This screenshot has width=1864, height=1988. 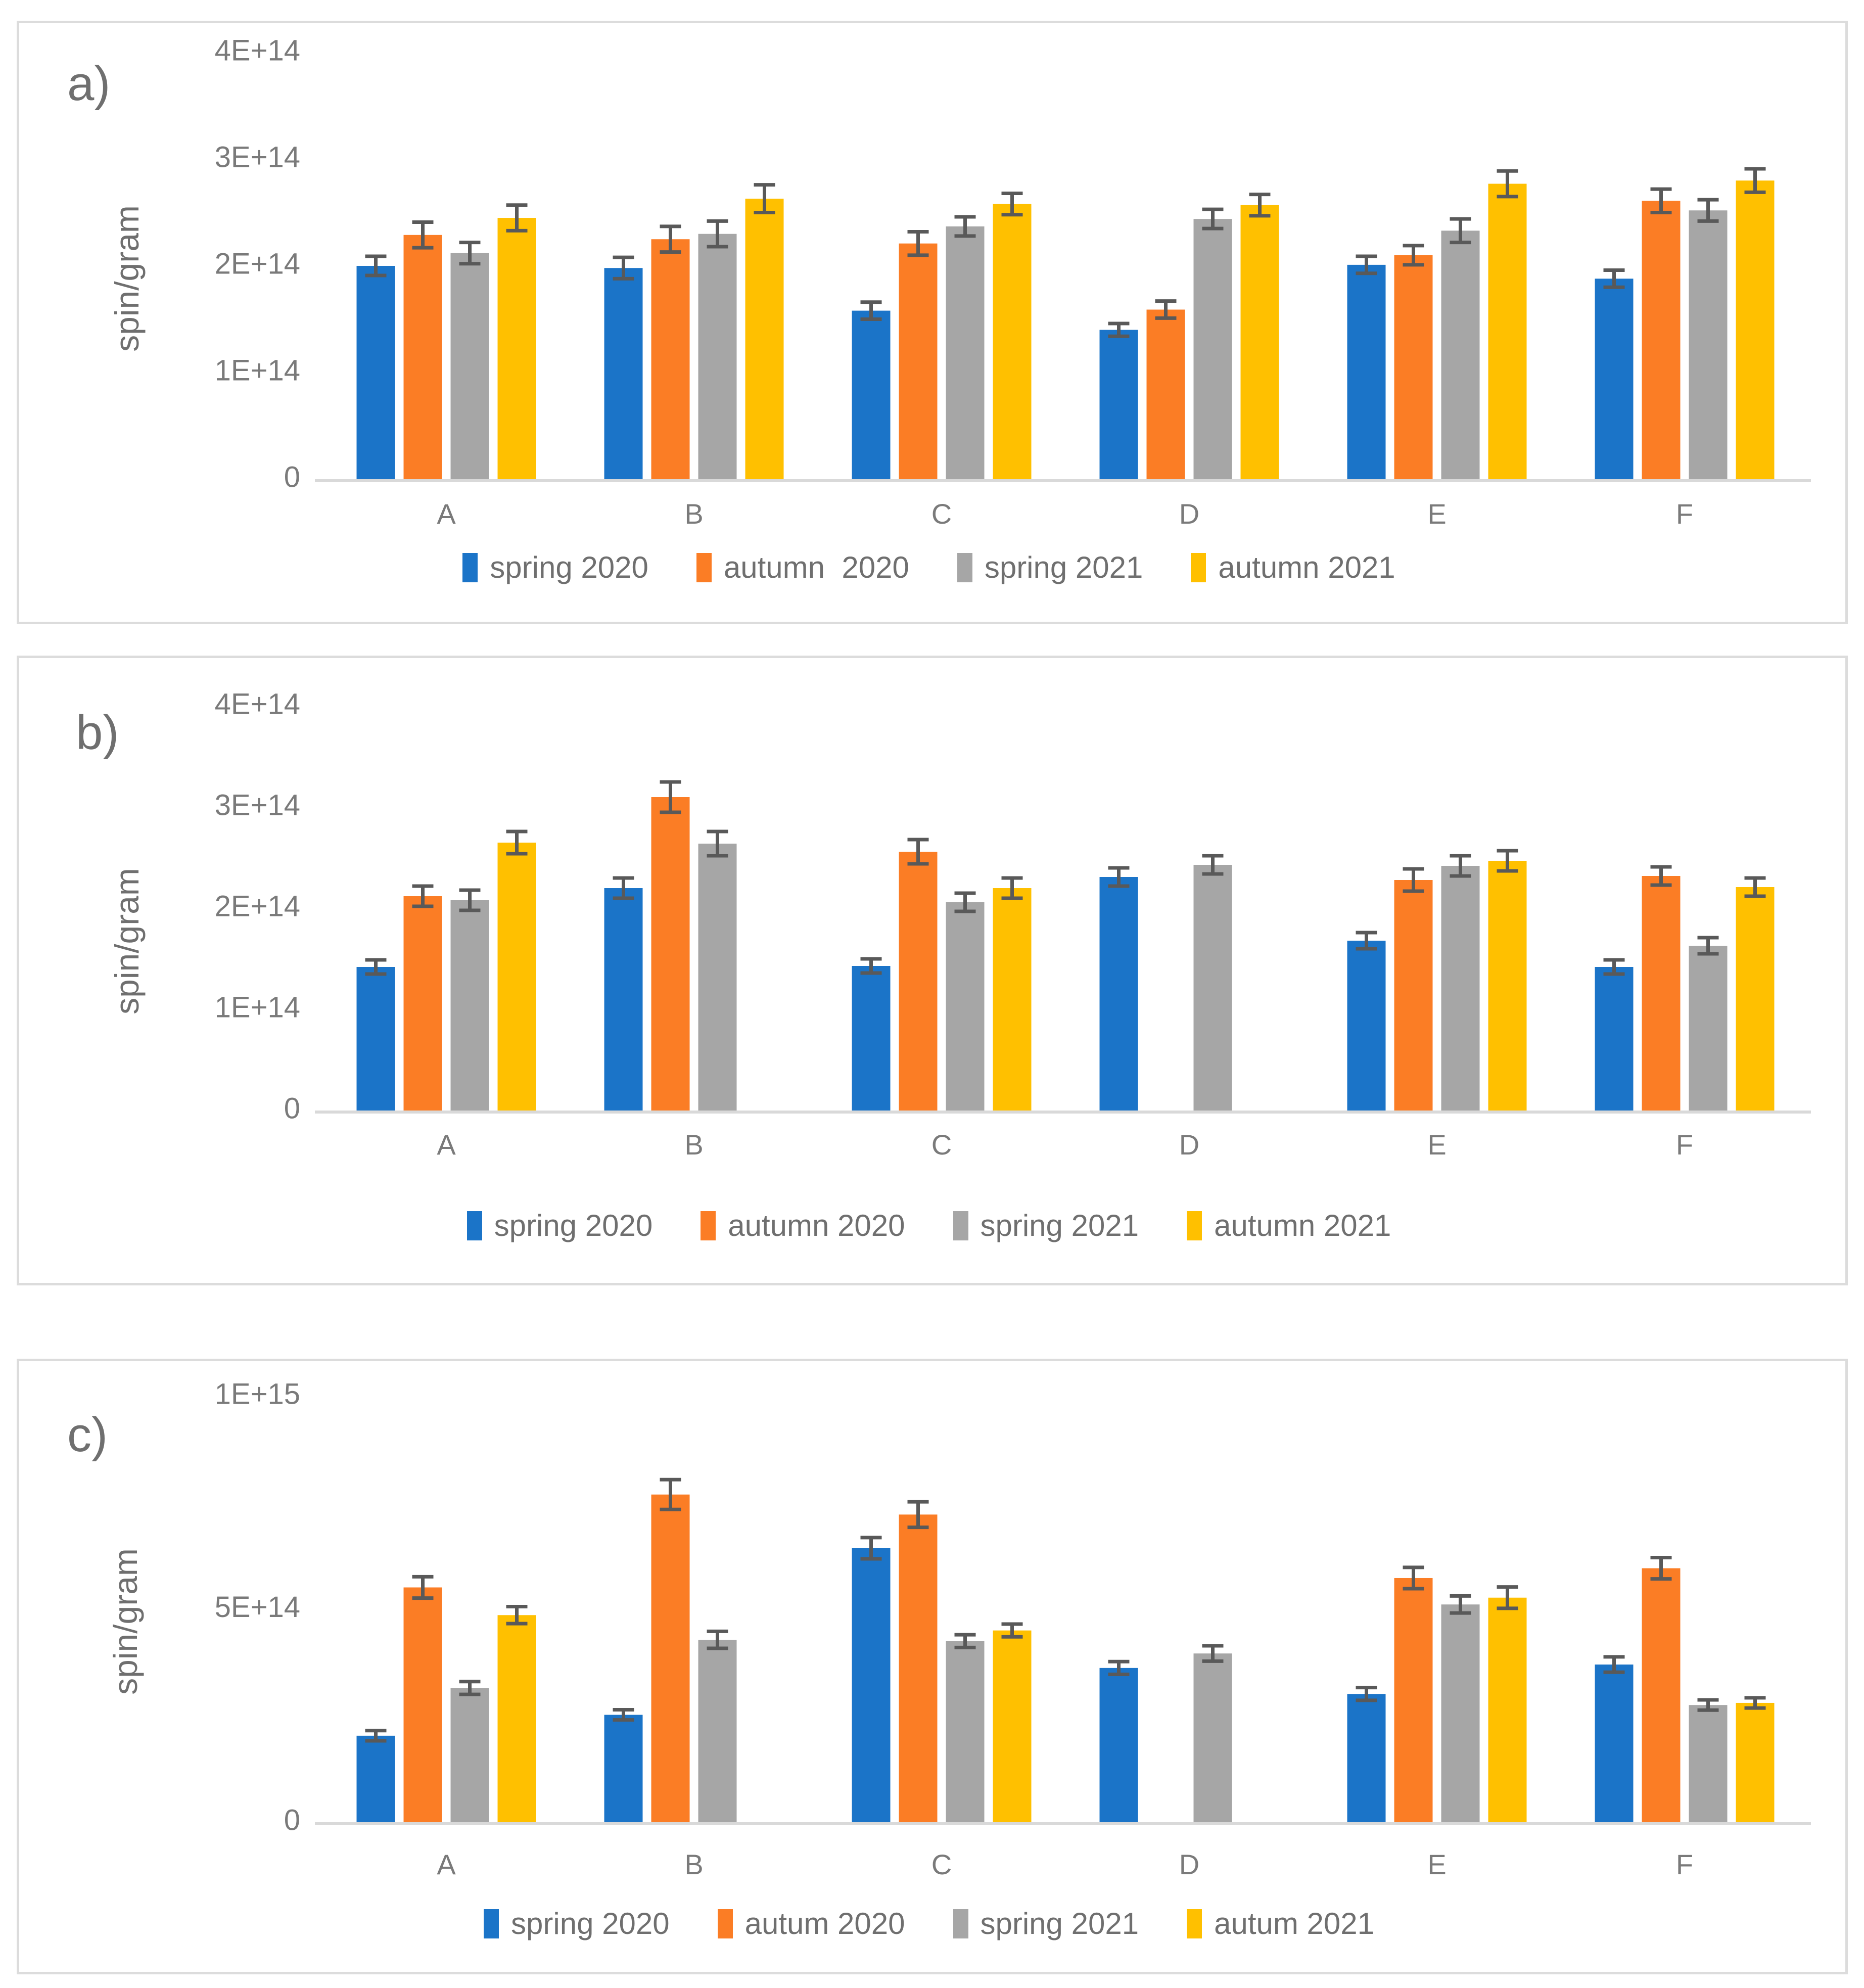 What do you see at coordinates (1661, 1695) in the screenshot?
I see `bar-F-autum-2020` at bounding box center [1661, 1695].